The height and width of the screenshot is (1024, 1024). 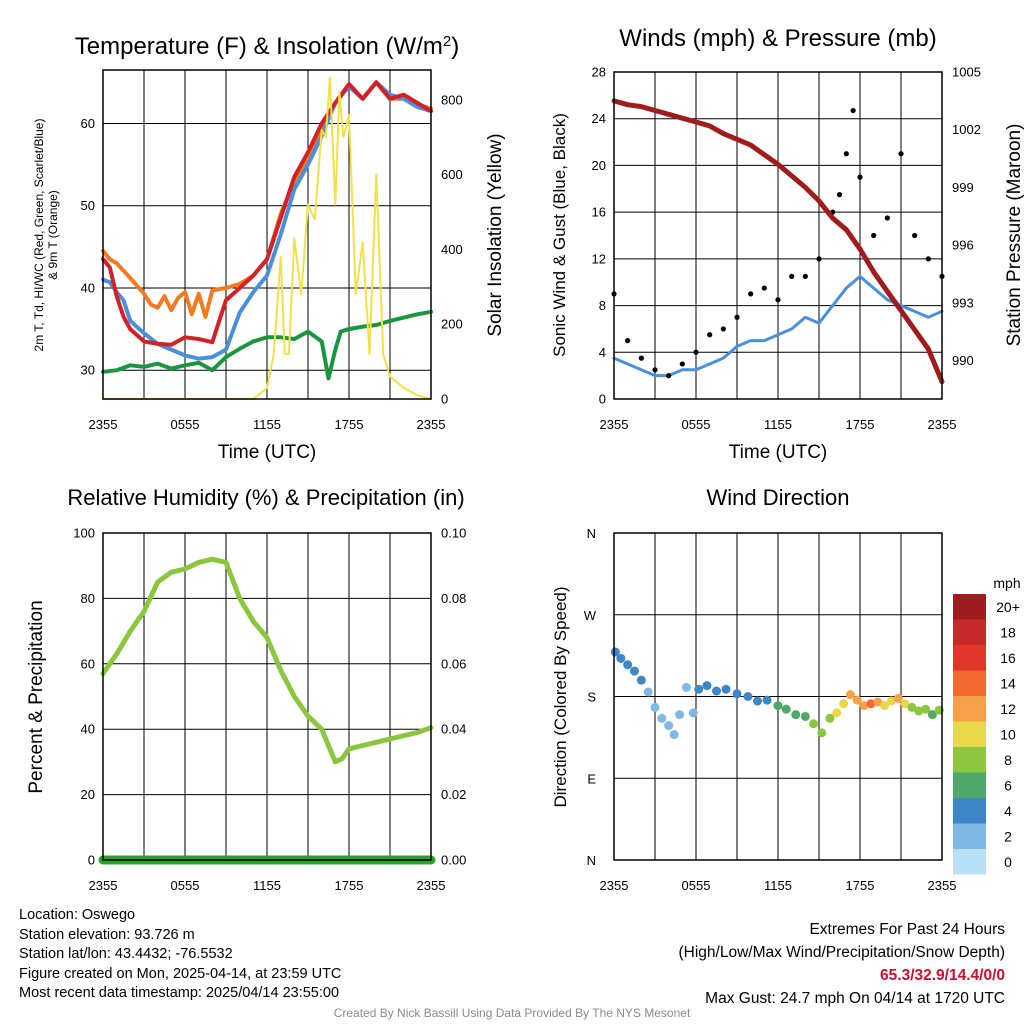 I want to click on direction-tick-label: N, so click(x=591, y=860).